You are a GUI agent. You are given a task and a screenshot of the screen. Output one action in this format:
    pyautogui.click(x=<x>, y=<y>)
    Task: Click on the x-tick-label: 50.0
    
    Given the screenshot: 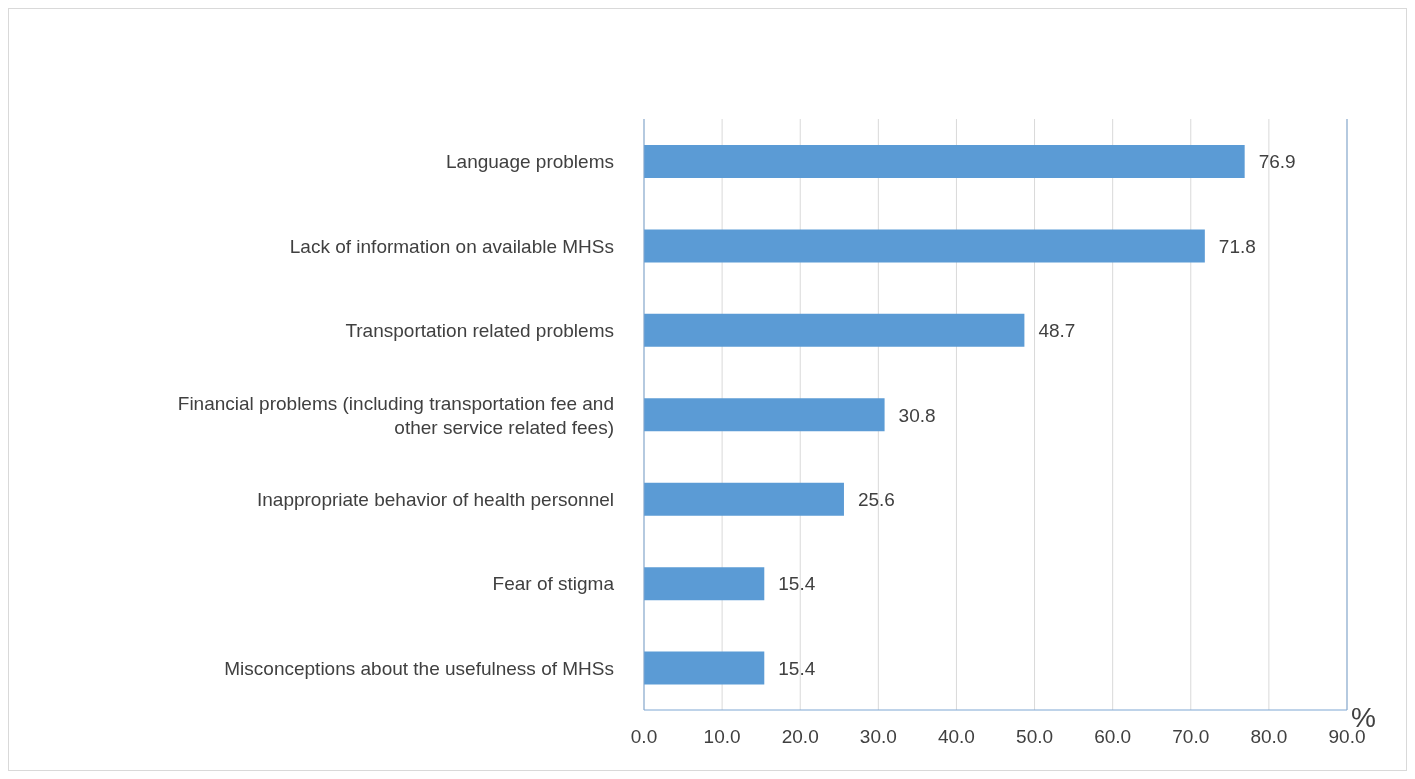 What is the action you would take?
    pyautogui.click(x=1035, y=737)
    